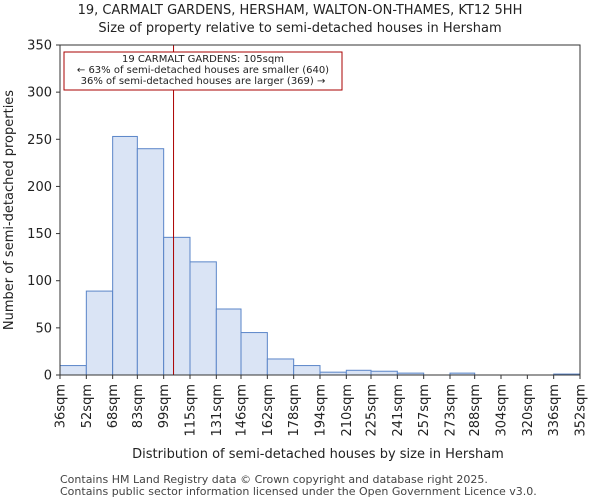  Describe the element at coordinates (39, 234) in the screenshot. I see `y-tick-label-150: 150` at that location.